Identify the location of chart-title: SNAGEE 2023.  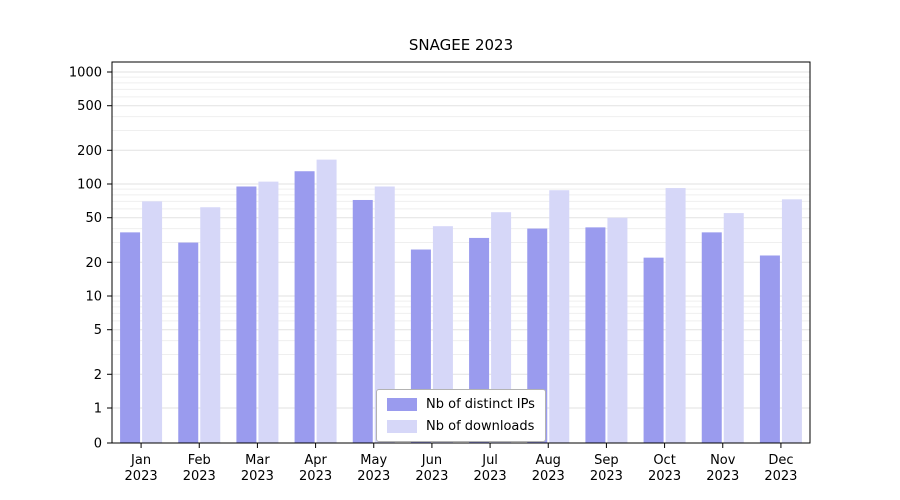
(461, 45).